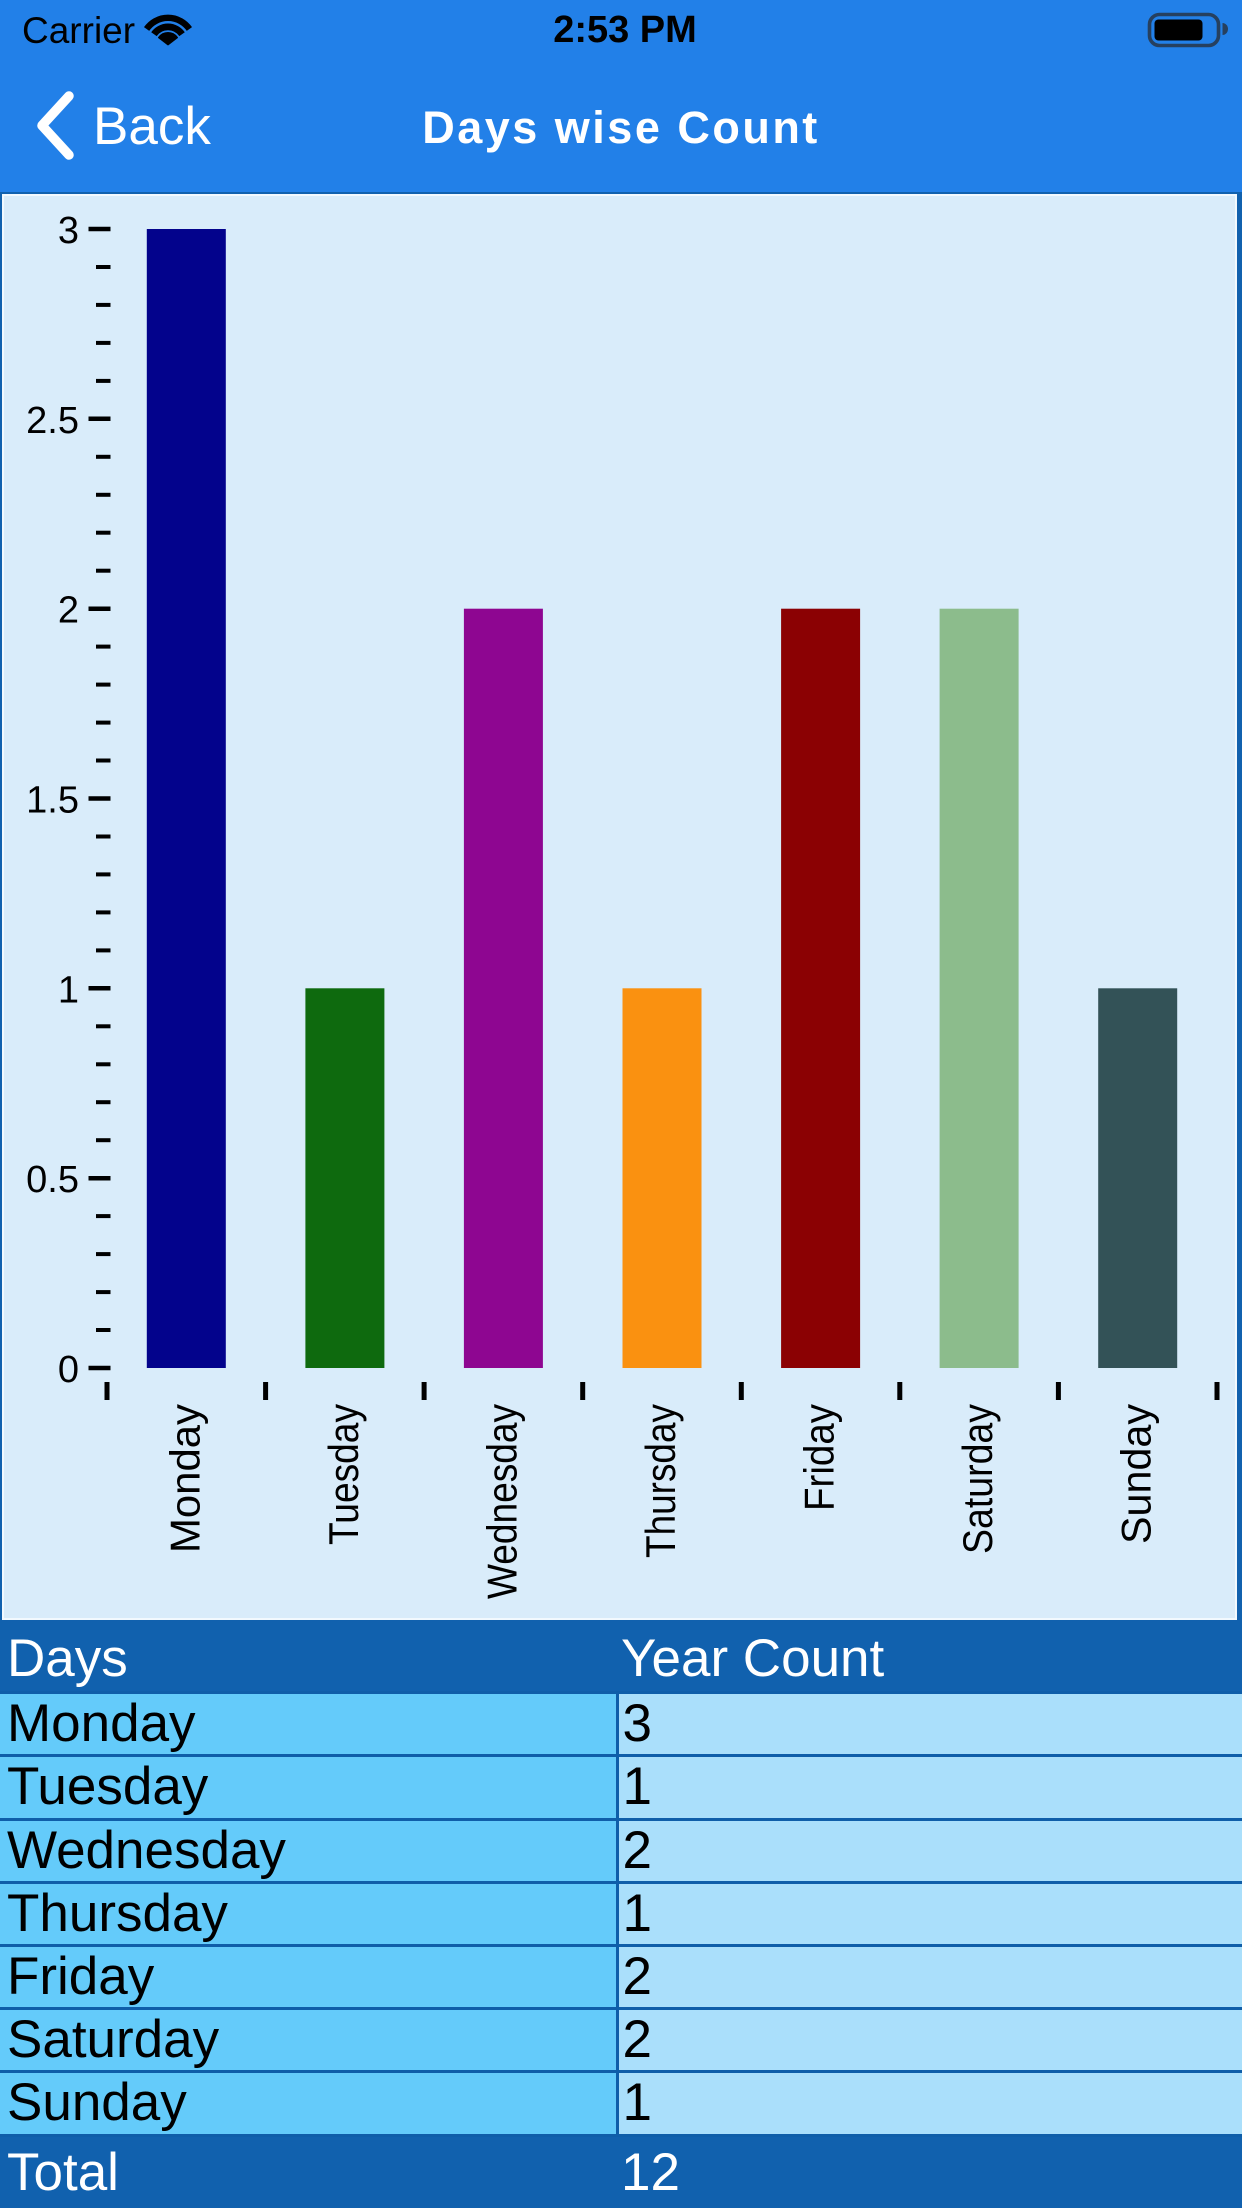  I want to click on svg-text: Sunday, so click(1136, 1474).